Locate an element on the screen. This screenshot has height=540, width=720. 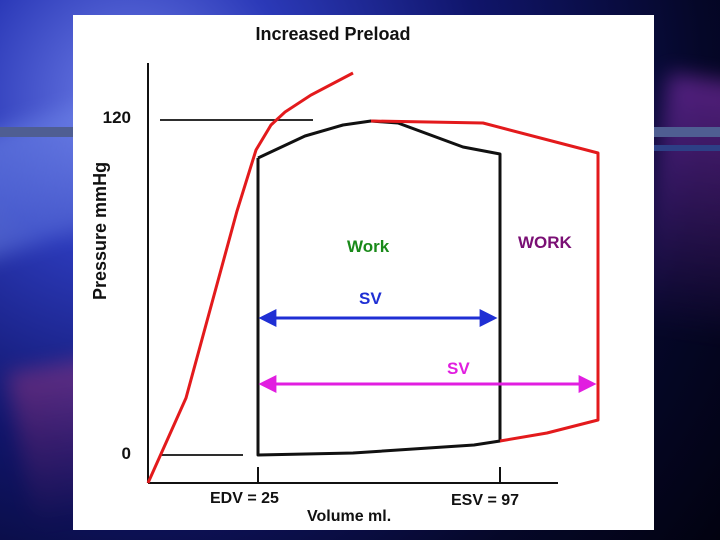
y-tick-120: 120 is located at coordinates (117, 117).